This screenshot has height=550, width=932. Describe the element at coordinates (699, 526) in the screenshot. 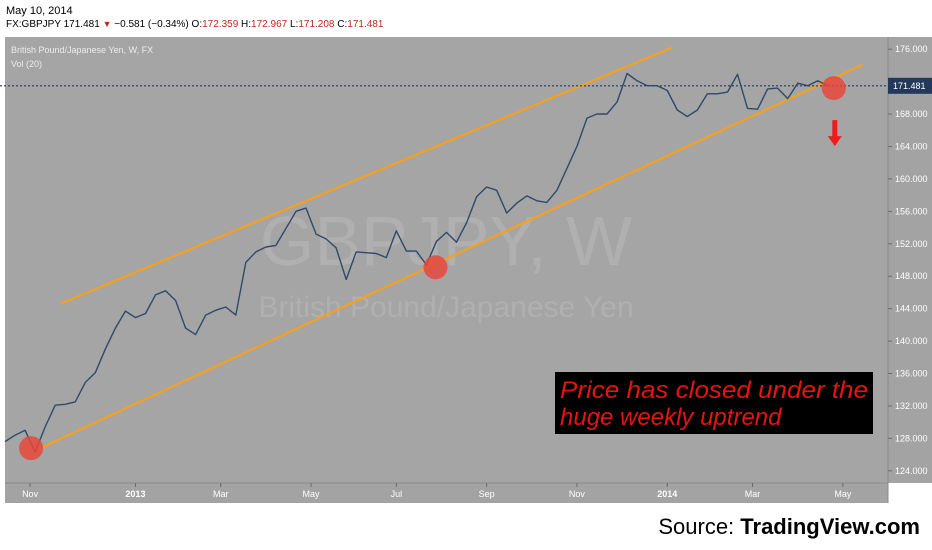

I see `source-prefix: Source:` at that location.